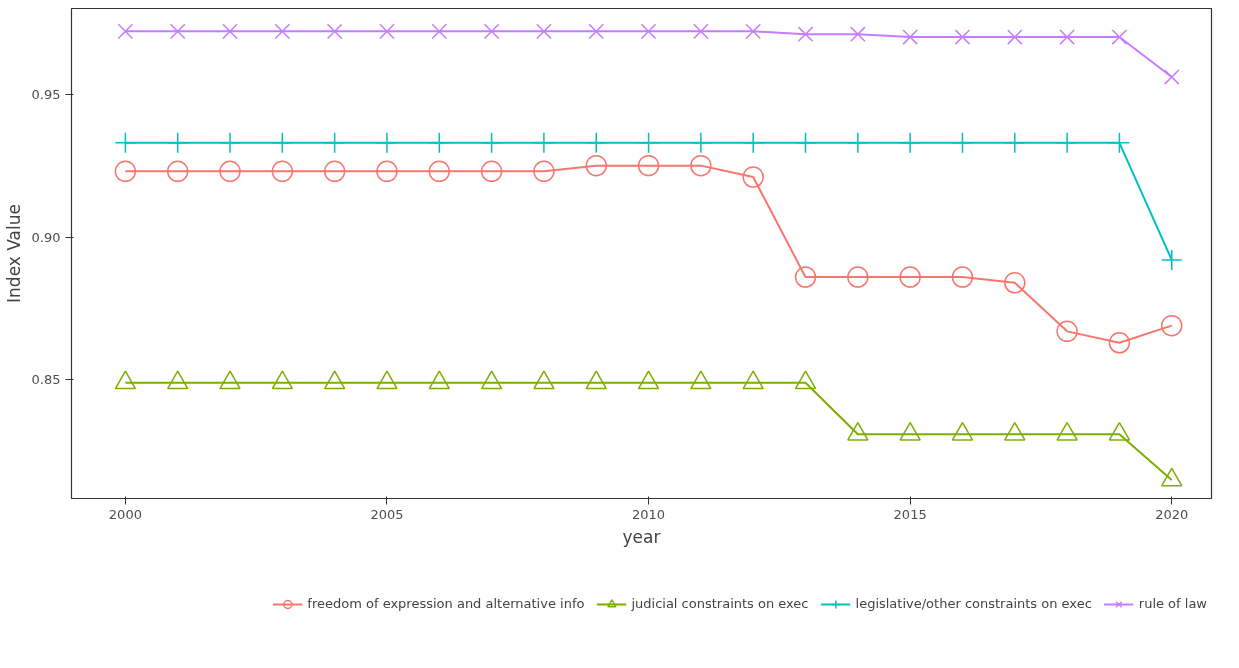 This screenshot has width=1239, height=668. Describe the element at coordinates (125, 514) in the screenshot. I see `x-tick-label: 2000` at that location.